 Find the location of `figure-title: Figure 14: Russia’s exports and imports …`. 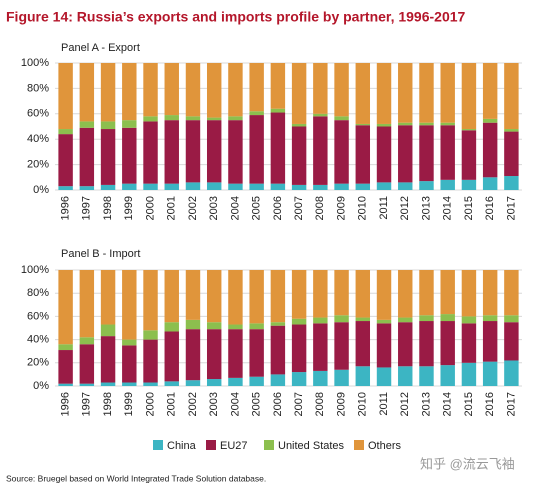

figure-title: Figure 14: Russia’s exports and imports … is located at coordinates (236, 17).